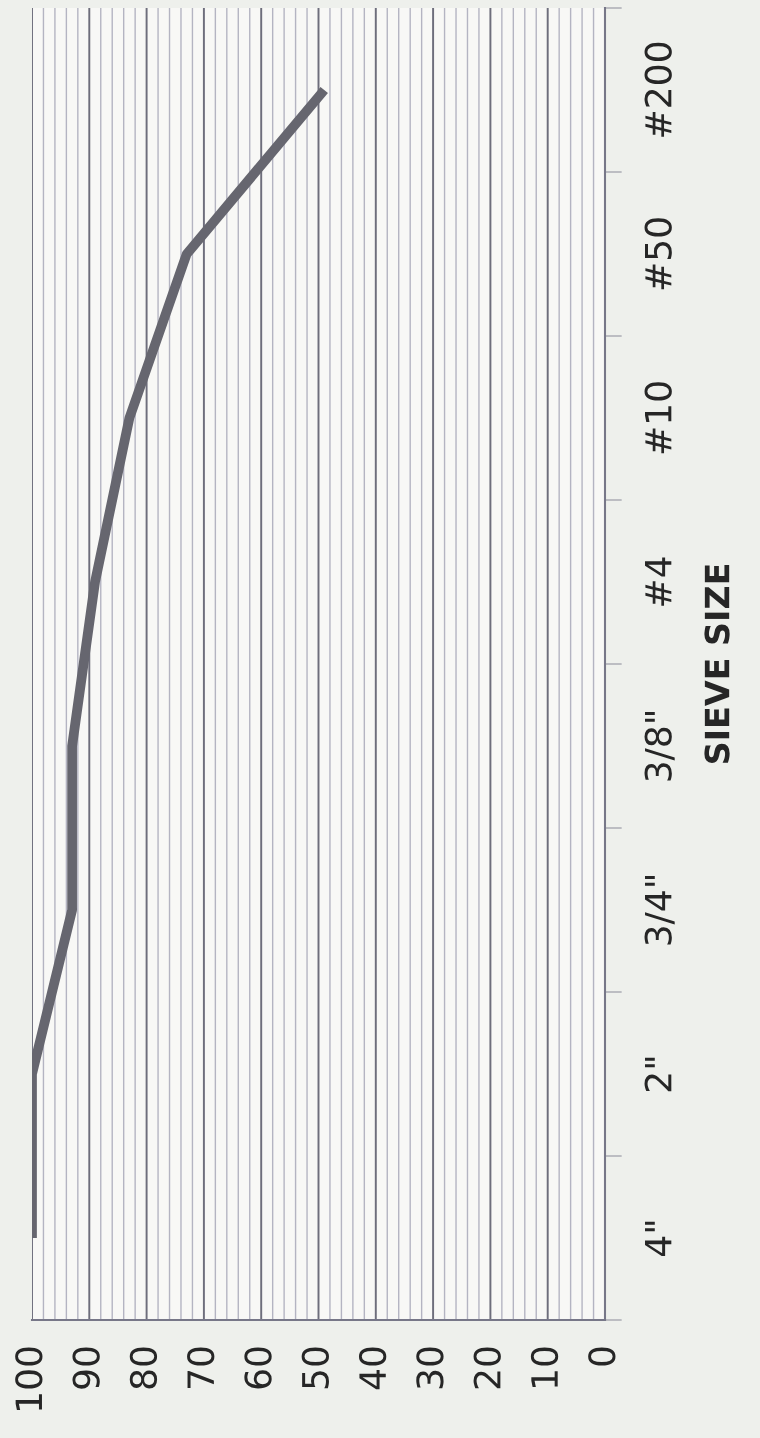 Image resolution: width=760 pixels, height=1438 pixels. I want to click on y-axis-title: SIEVE SIZE, so click(717, 664).